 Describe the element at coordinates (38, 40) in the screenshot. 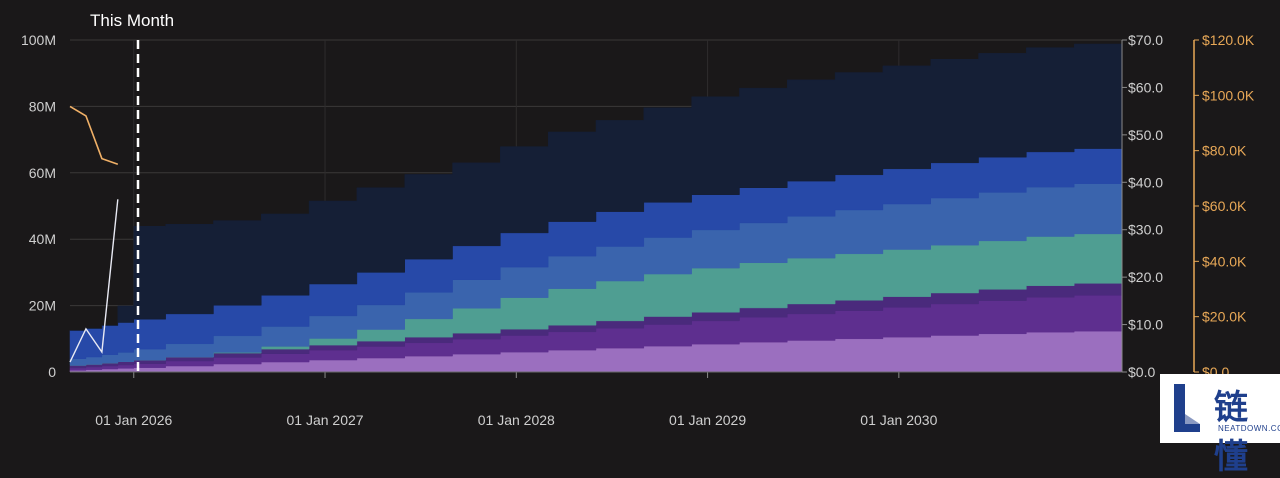

I see `y-left-tick-label: 100M` at that location.